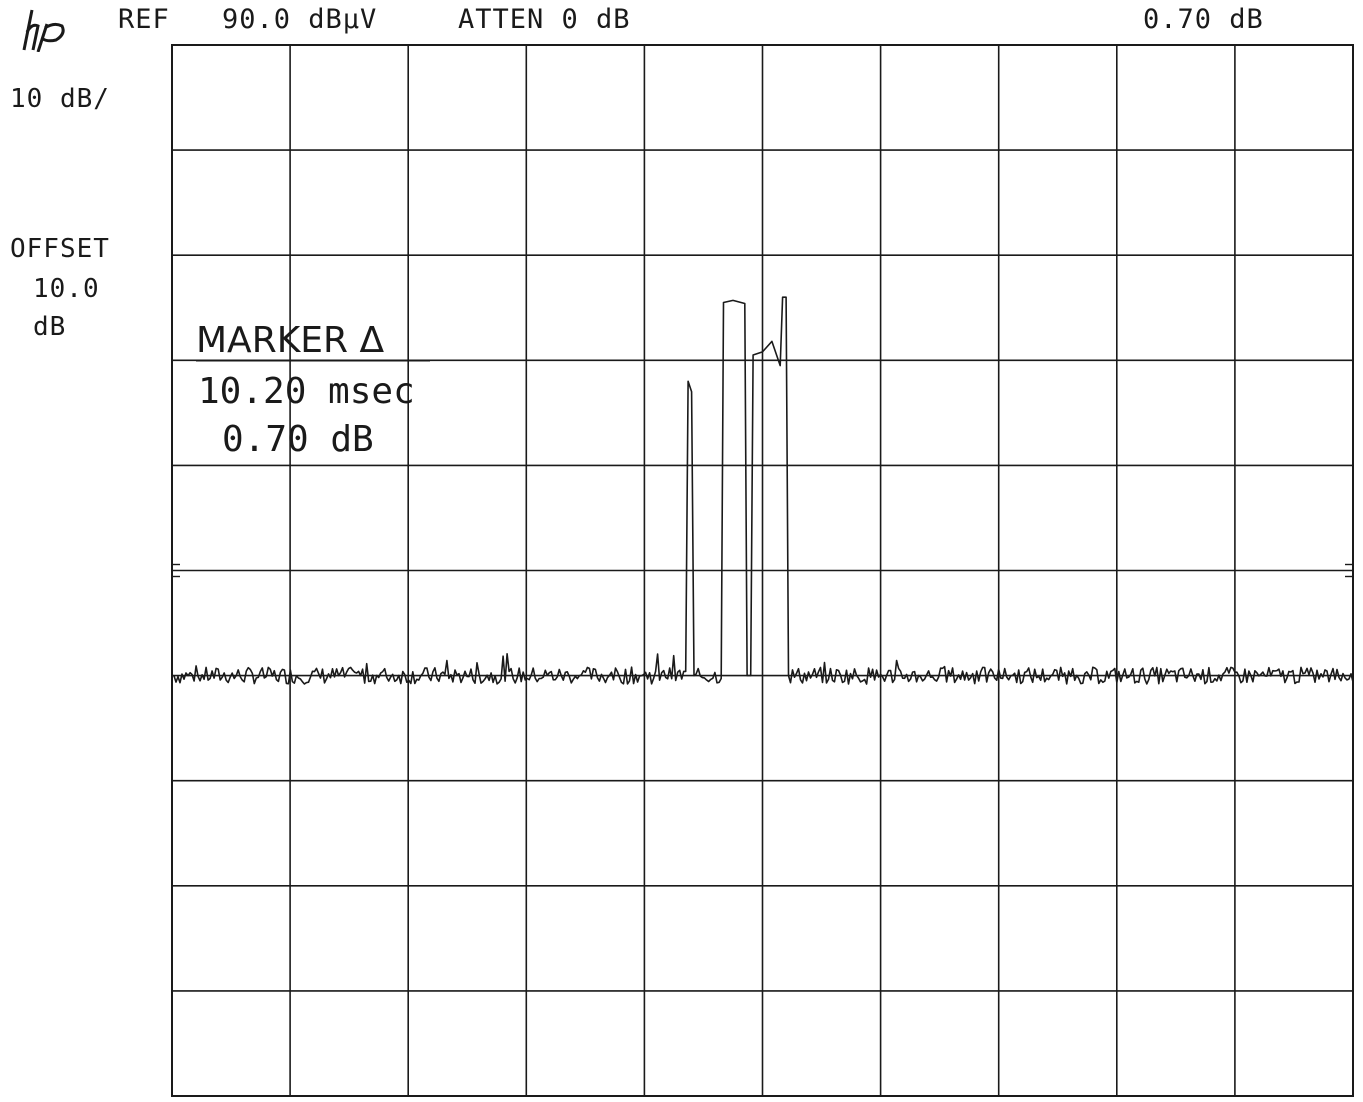 The image size is (1363, 1102). Describe the element at coordinates (1203, 19) in the screenshot. I see `marker-readout: 0.70 dB` at that location.